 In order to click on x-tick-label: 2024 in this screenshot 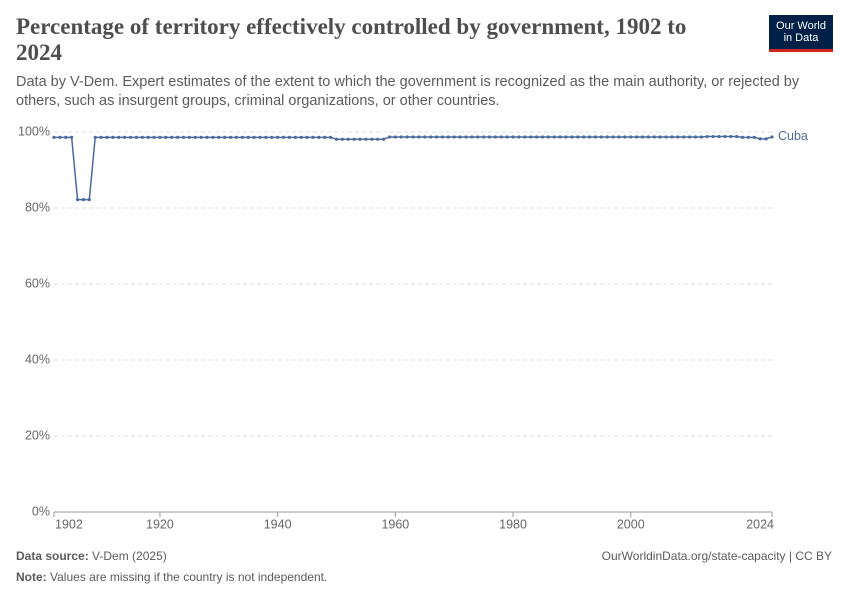, I will do `click(760, 524)`.